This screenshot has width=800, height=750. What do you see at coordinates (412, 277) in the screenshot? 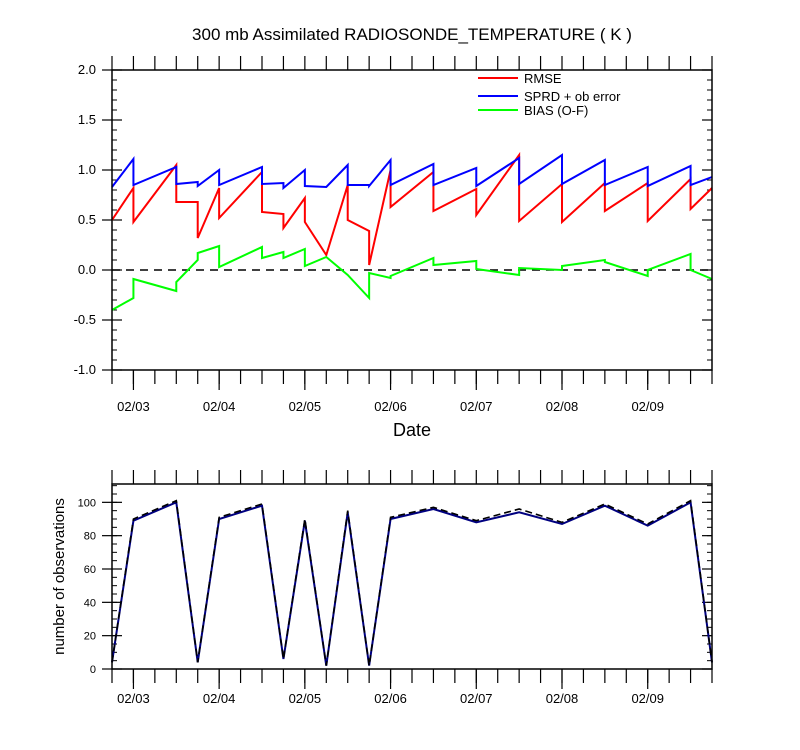
I see `series-line-bias-o-f` at bounding box center [412, 277].